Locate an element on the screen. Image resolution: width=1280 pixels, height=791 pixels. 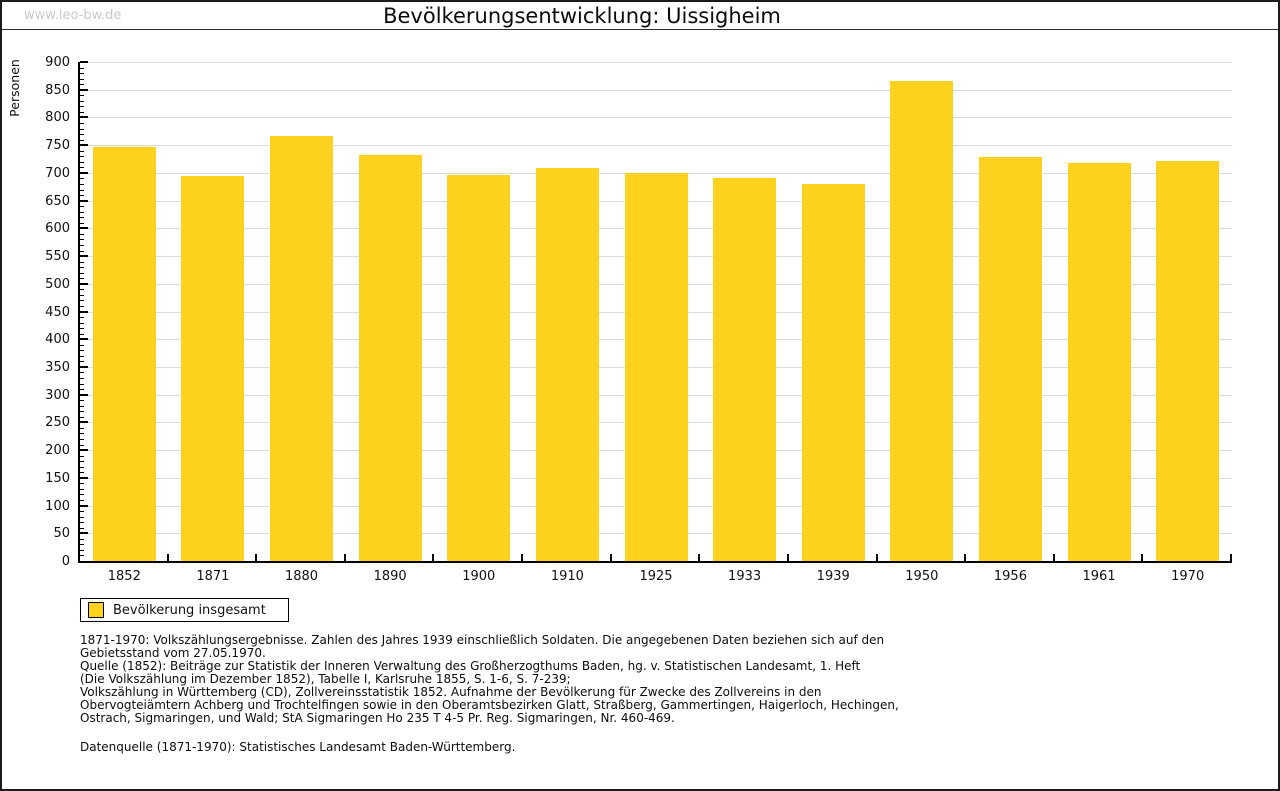
bar-1933 is located at coordinates (745, 369).